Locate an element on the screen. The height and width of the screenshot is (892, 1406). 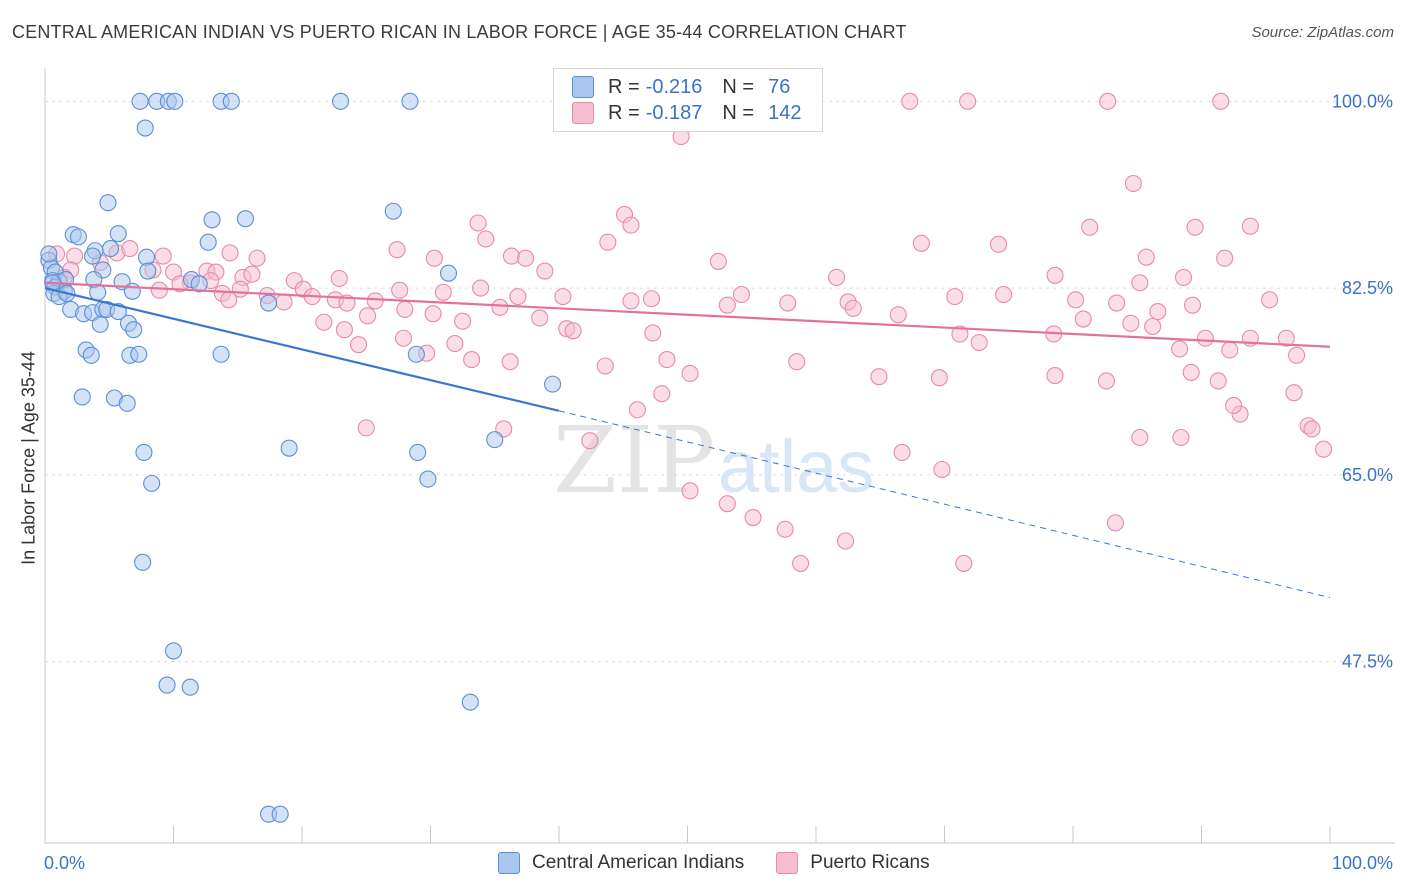
blue-swatch is located at coordinates (583, 87).